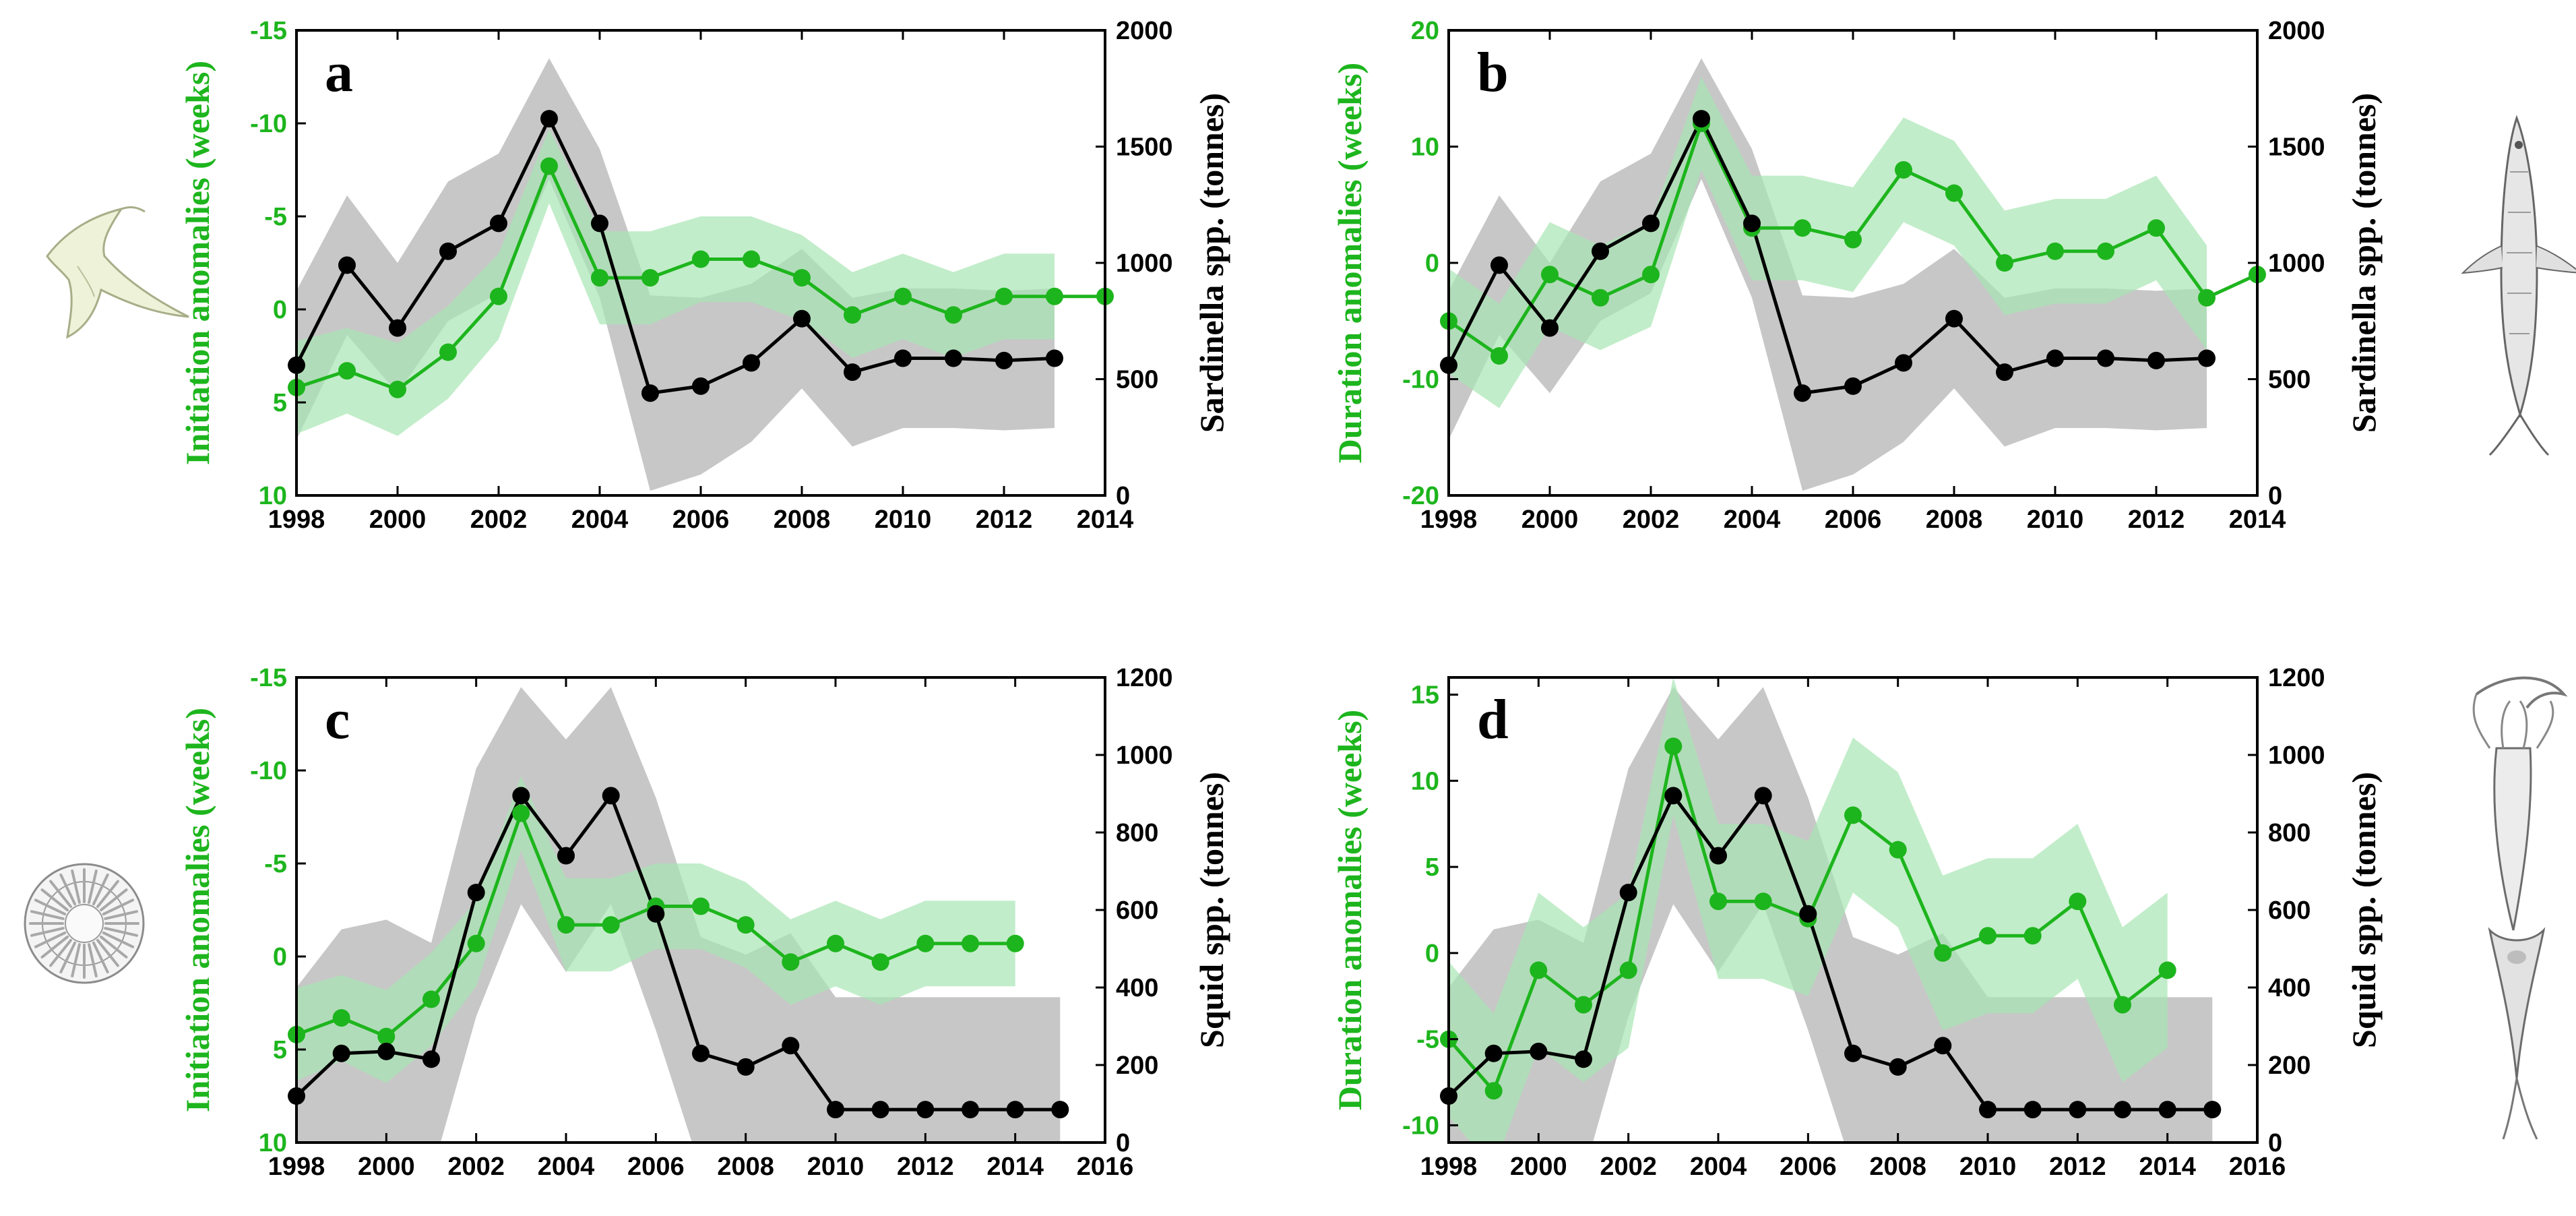 The image size is (2576, 1216). What do you see at coordinates (1137, 1066) in the screenshot?
I see `right-y-tick-label: 200` at bounding box center [1137, 1066].